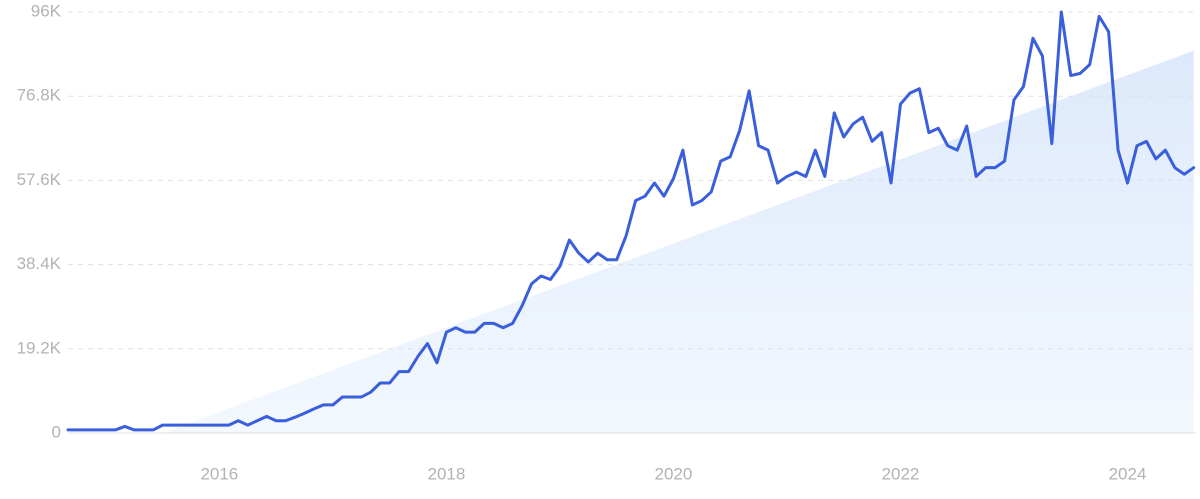 This screenshot has width=1200, height=499. What do you see at coordinates (46, 10) in the screenshot?
I see `y-tick-label: 96K` at bounding box center [46, 10].